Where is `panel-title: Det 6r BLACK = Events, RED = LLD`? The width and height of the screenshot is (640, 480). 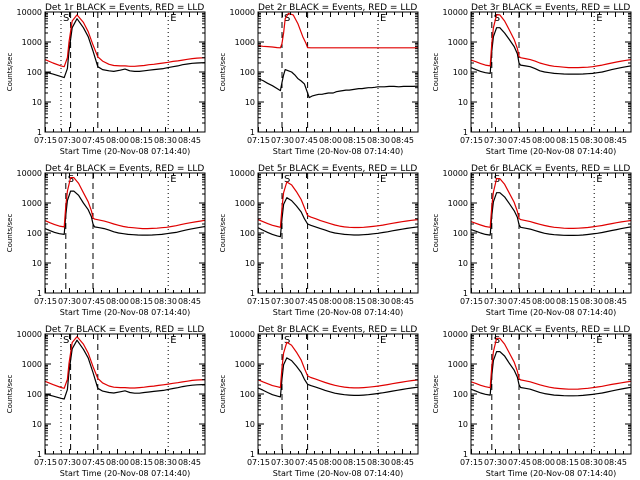 panel-title: Det 6r BLACK = Events, RED = LLD is located at coordinates (550, 169).